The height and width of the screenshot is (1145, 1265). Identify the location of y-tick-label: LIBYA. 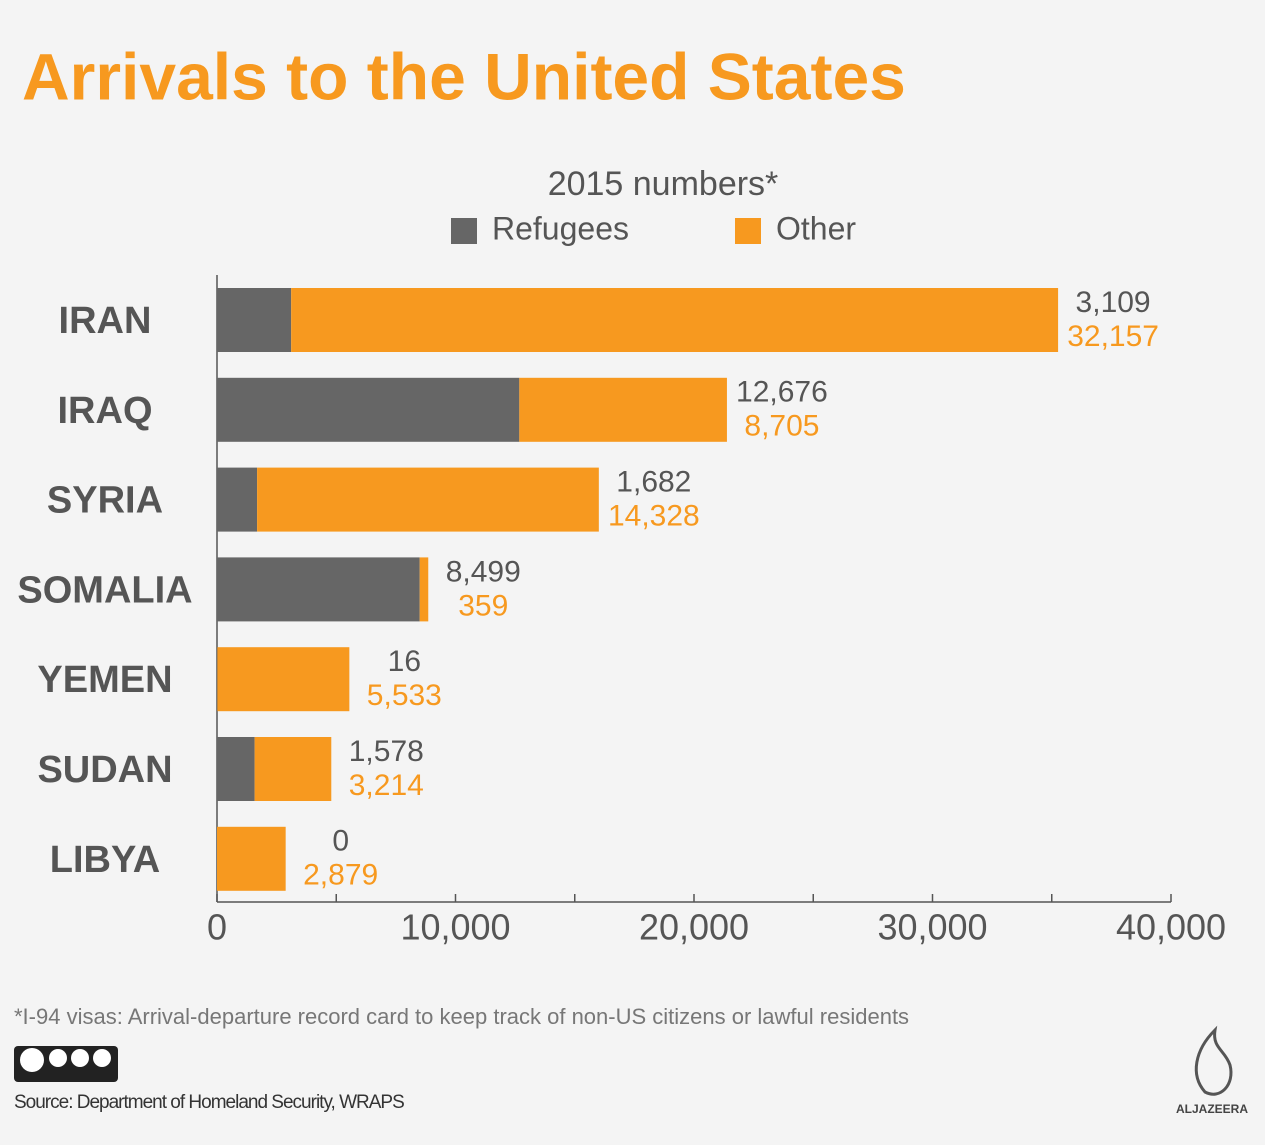
(105, 860).